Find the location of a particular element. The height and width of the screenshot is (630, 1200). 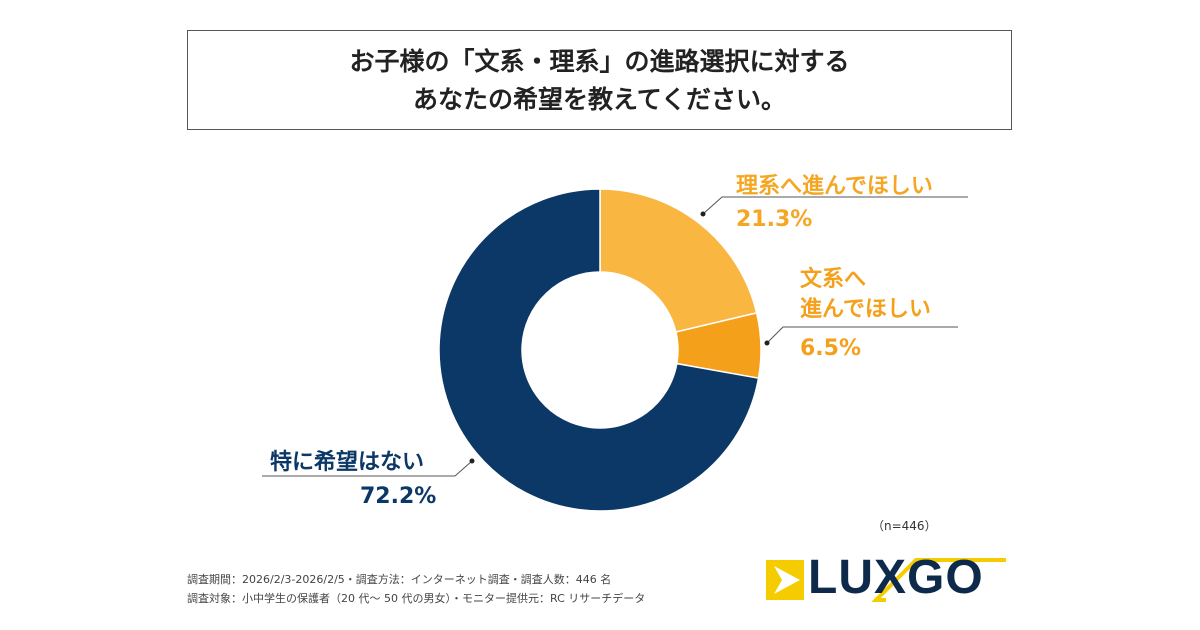

leader-line-rikei is located at coordinates (835, 205).